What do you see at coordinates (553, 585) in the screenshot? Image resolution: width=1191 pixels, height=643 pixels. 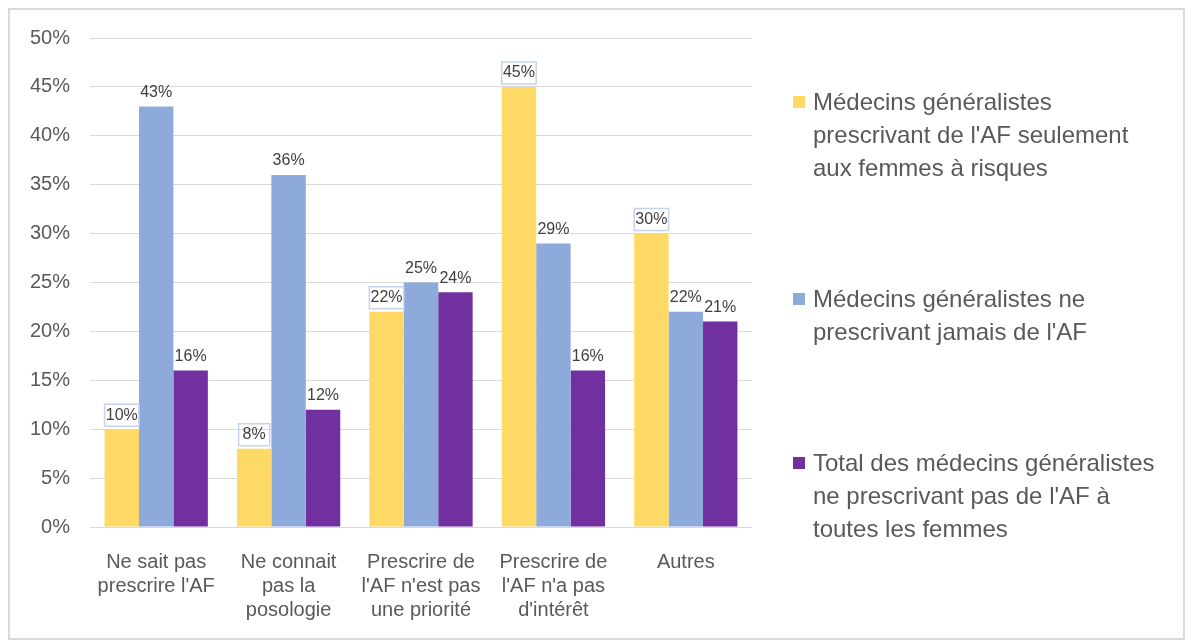 I see `x-tick-label: Prescrire de l'AF n'a pas d'intérêt` at bounding box center [553, 585].